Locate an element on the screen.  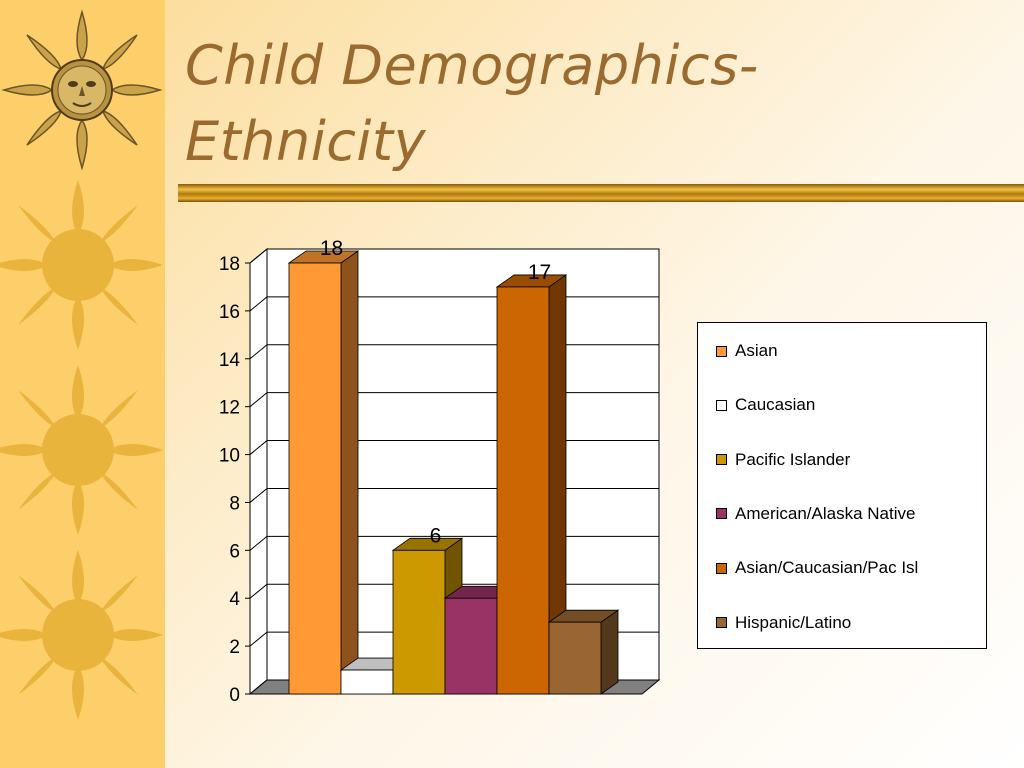
data-label: 18 is located at coordinates (331, 248).